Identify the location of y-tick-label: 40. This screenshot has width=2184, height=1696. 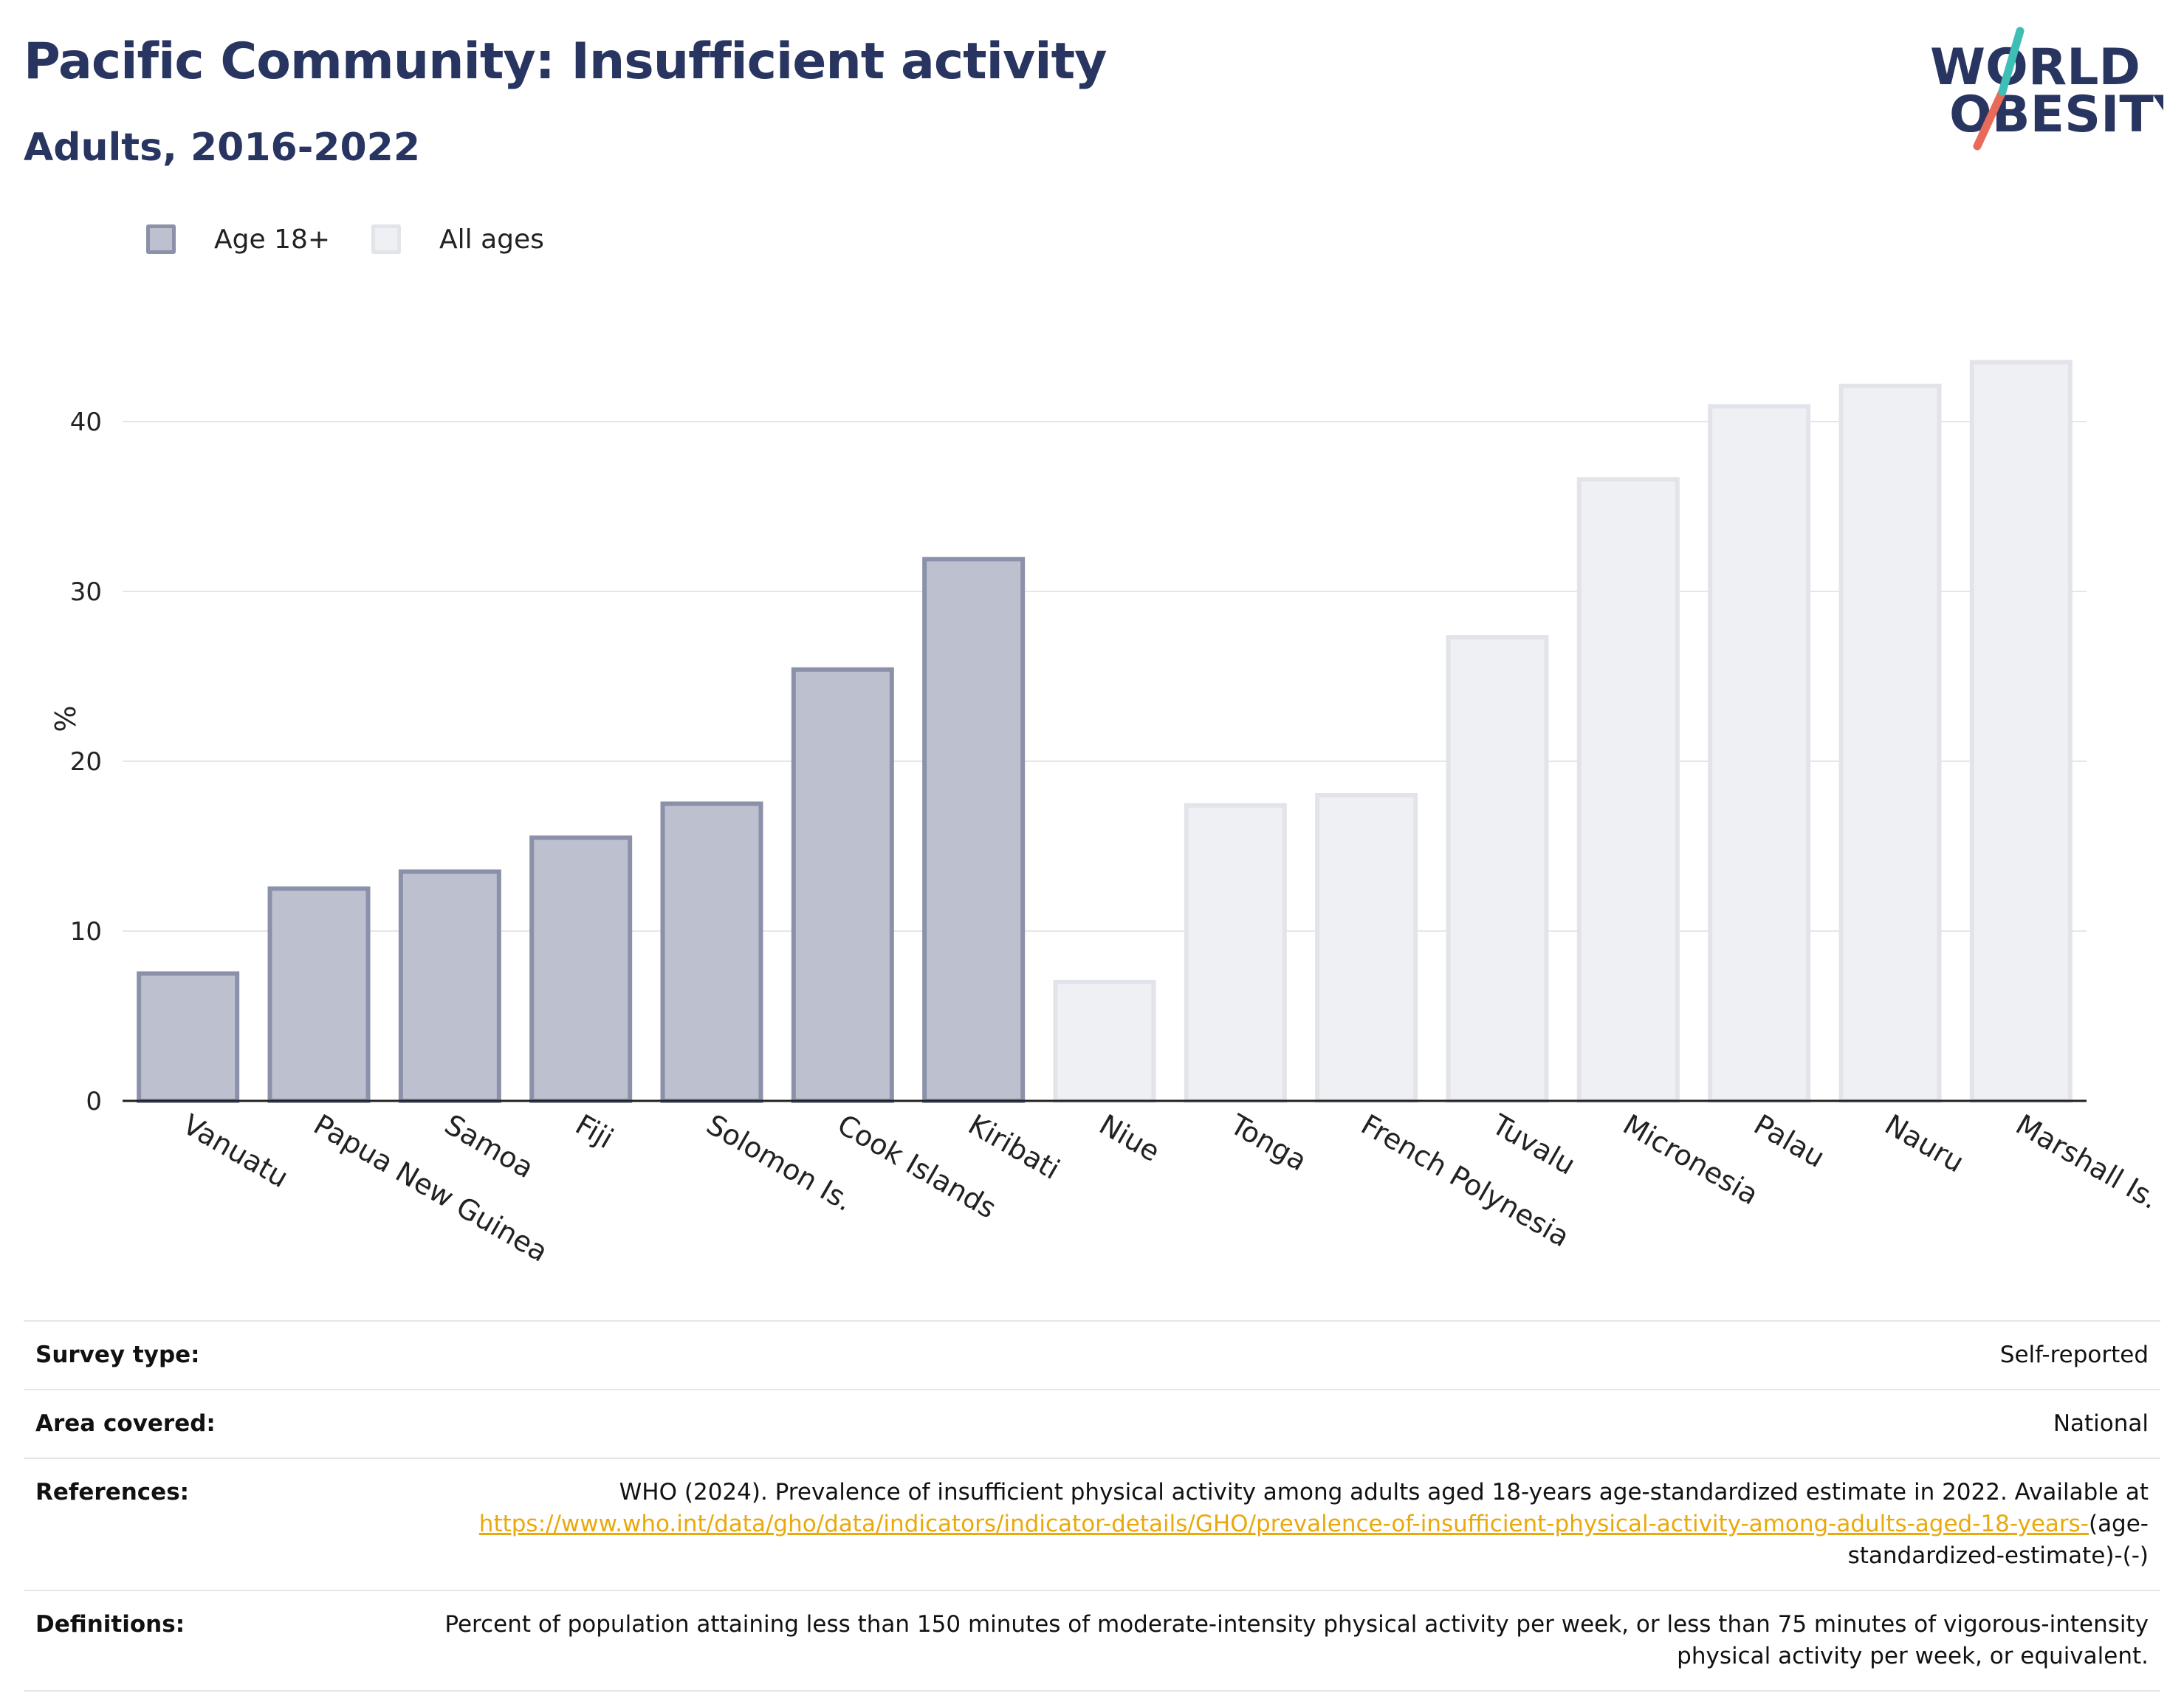
(86, 422).